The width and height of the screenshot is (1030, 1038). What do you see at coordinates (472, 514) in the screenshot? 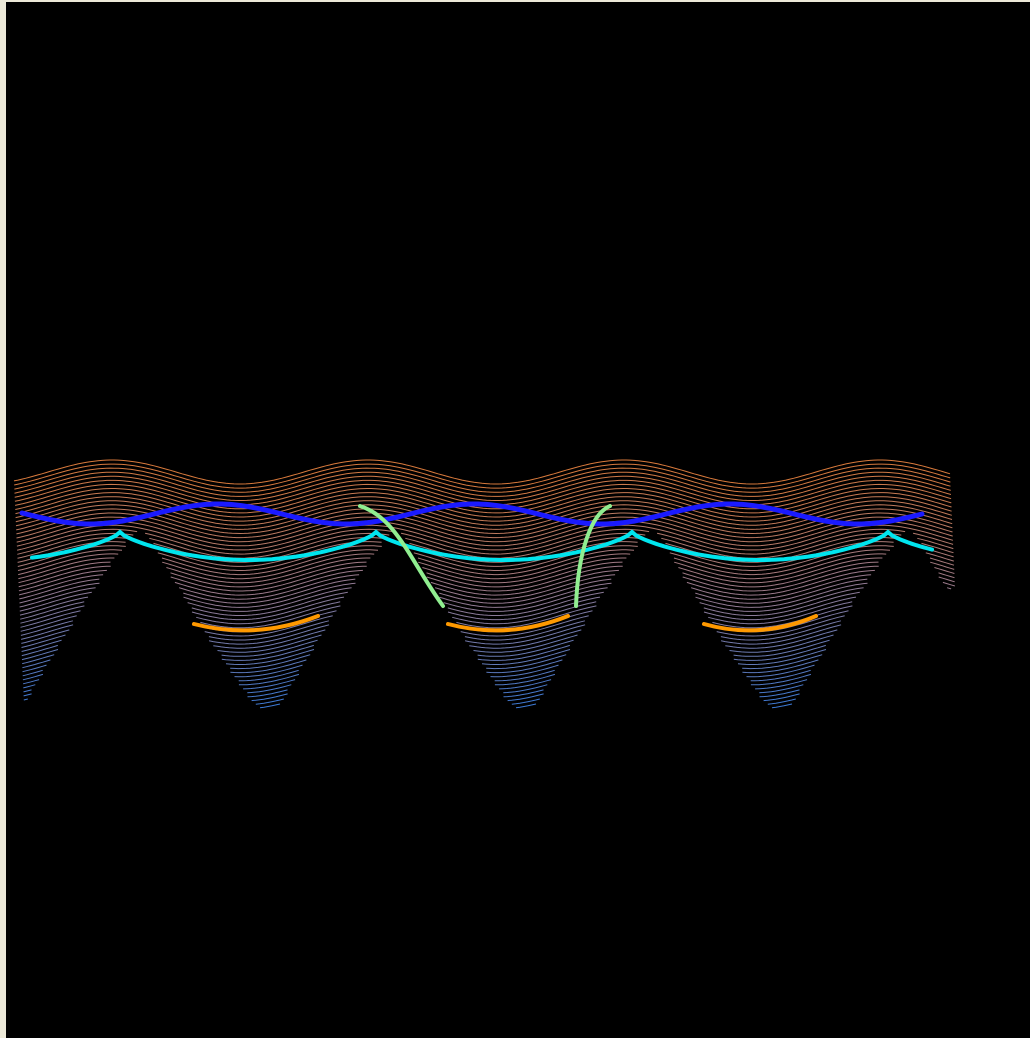
I see `ridge-line` at bounding box center [472, 514].